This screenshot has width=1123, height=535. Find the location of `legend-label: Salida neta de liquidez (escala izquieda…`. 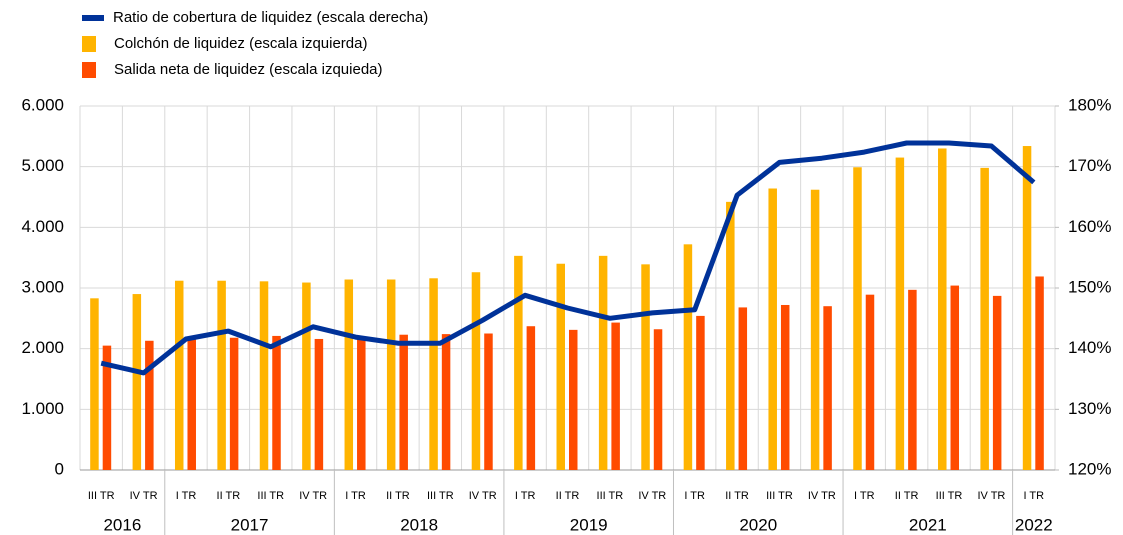

legend-label: Salida neta de liquidez (escala izquieda… is located at coordinates (248, 69).